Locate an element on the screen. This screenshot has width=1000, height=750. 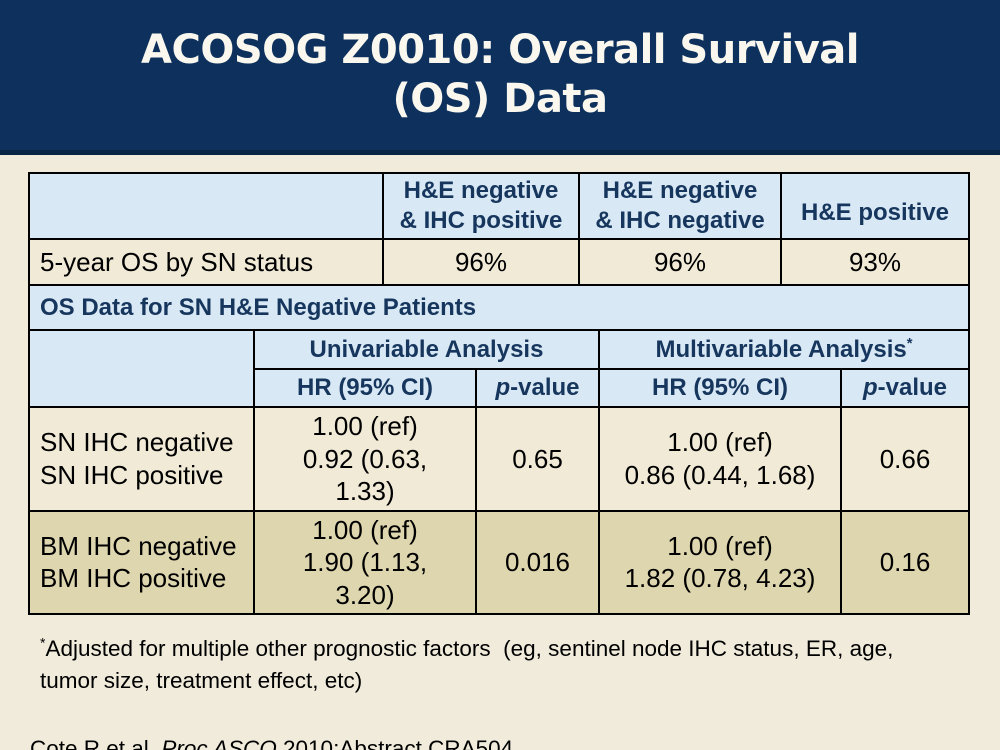
citation-pre: Cote R et al. is located at coordinates (96, 743).